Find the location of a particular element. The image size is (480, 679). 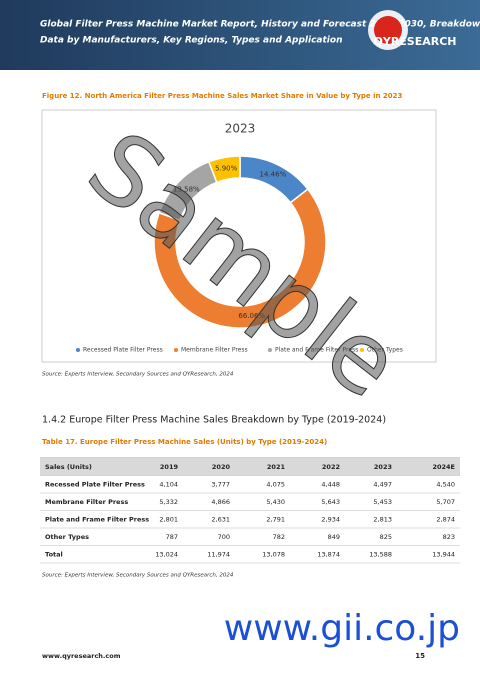

legend-label: Membrane Filter Press is located at coordinates (214, 350).